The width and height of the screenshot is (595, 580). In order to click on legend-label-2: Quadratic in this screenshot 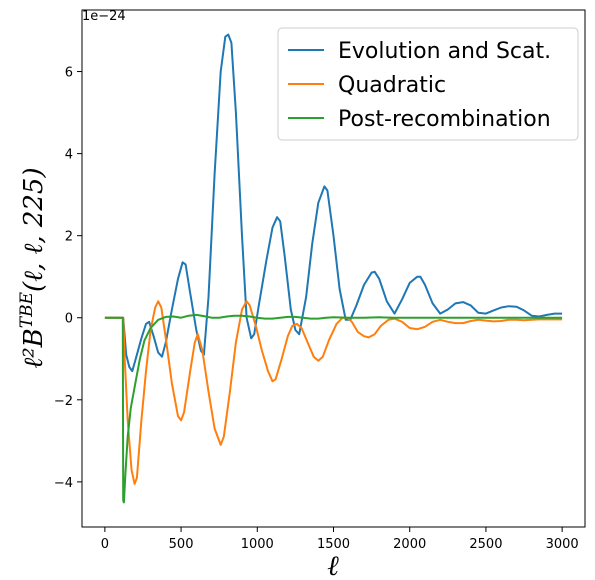, I will do `click(392, 85)`.